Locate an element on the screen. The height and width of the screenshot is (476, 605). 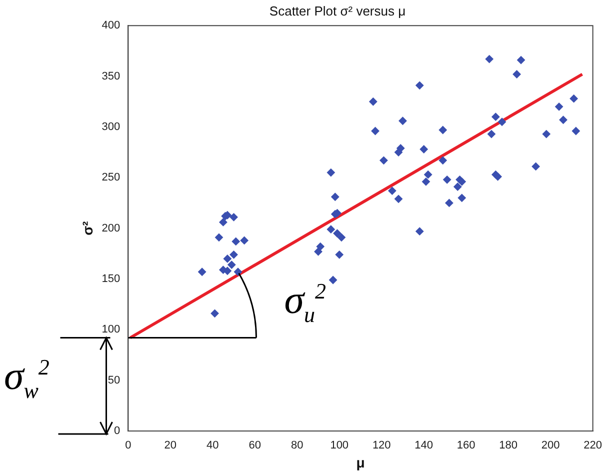
y-tick-label: 100 is located at coordinates (111, 330).